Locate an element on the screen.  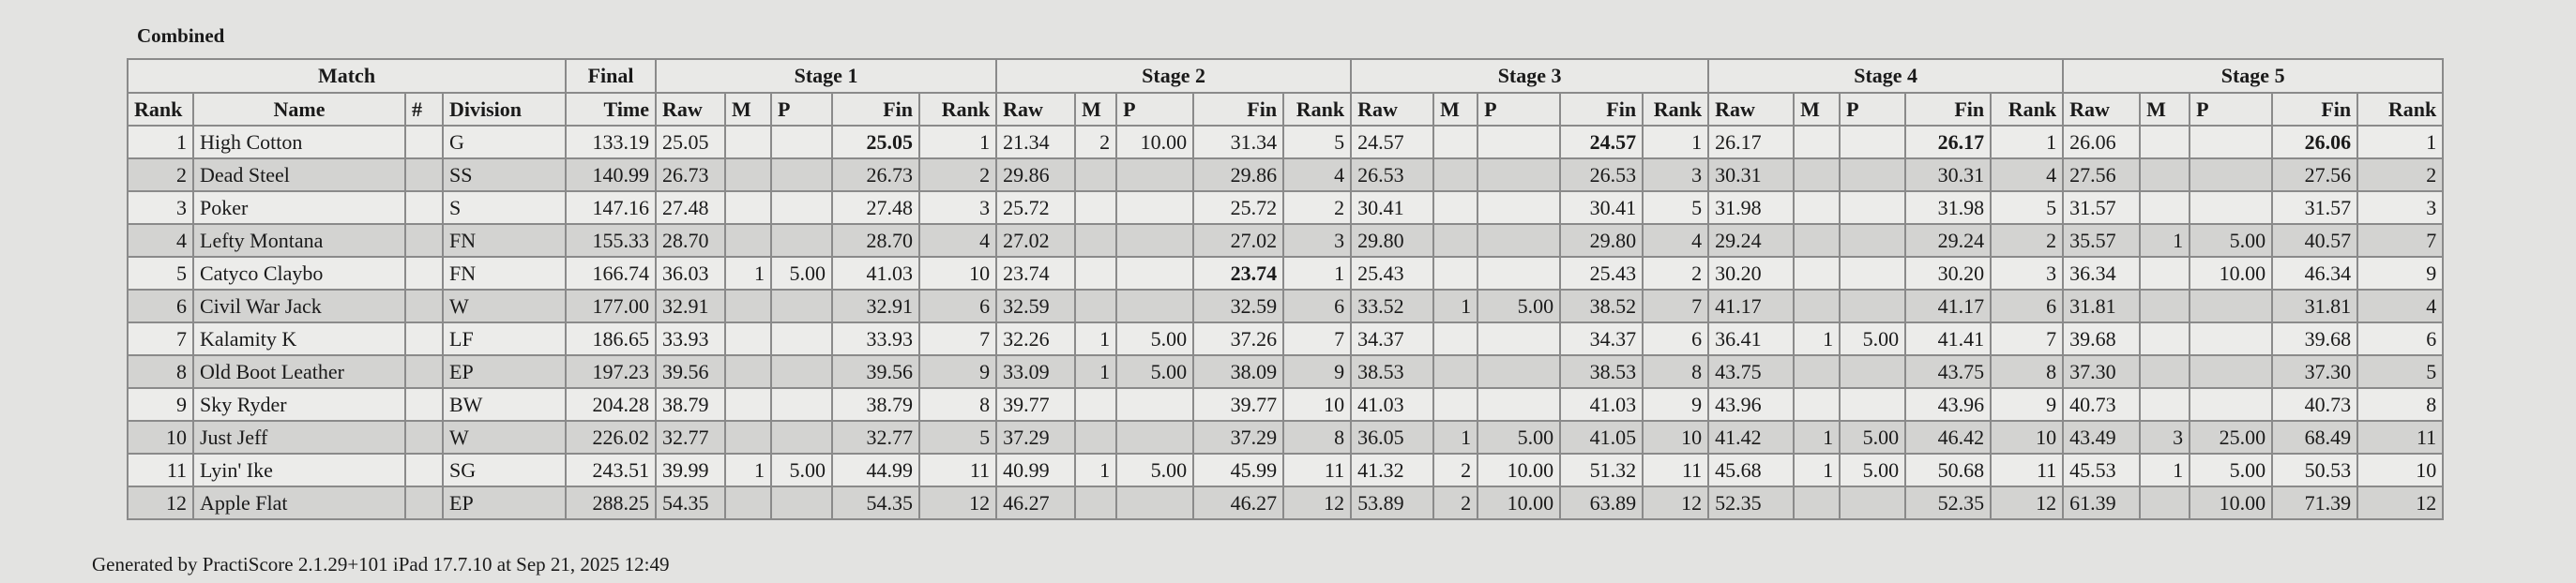
stage-2-fin-cell: 29.86 is located at coordinates (1238, 174).